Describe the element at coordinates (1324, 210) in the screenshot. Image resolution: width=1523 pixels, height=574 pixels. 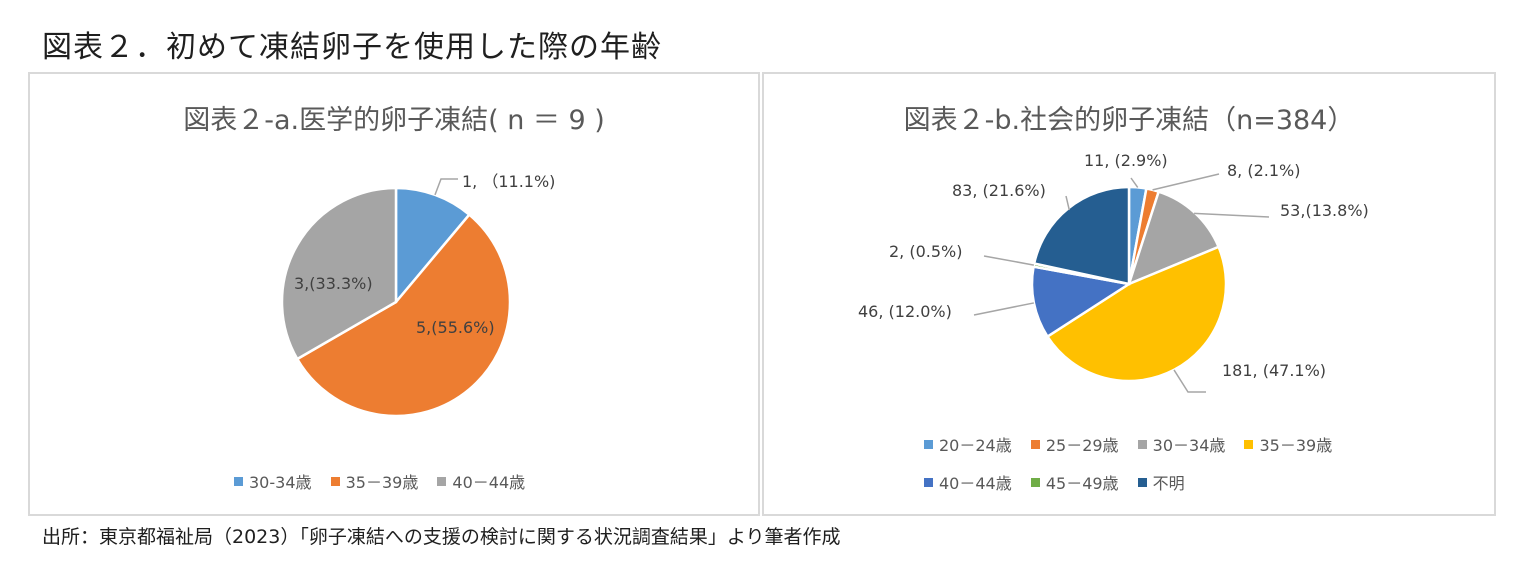
I see `data-label: 53,(13.8%)` at that location.